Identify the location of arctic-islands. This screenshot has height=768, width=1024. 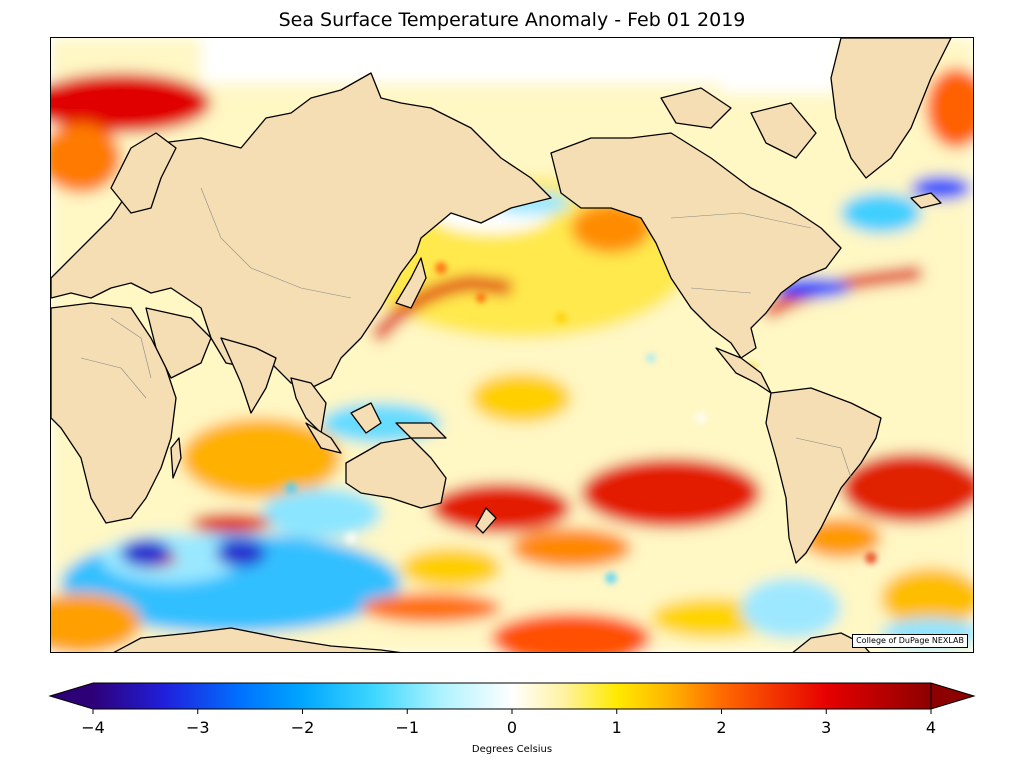
(696, 108).